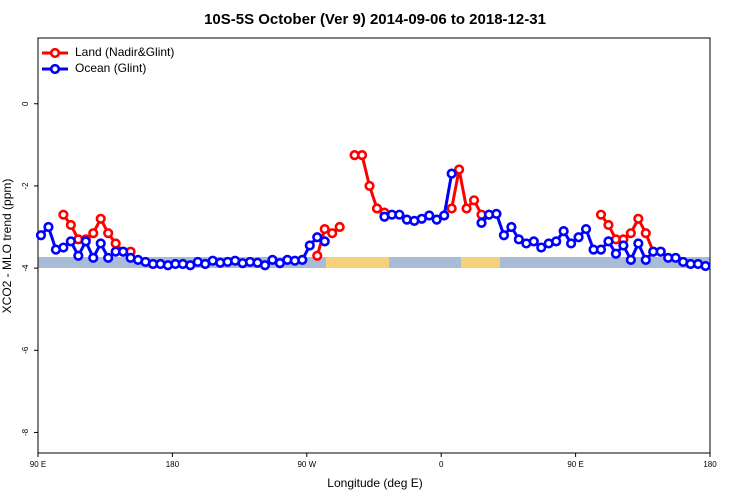  I want to click on x-tick-label: 0, so click(441, 464).